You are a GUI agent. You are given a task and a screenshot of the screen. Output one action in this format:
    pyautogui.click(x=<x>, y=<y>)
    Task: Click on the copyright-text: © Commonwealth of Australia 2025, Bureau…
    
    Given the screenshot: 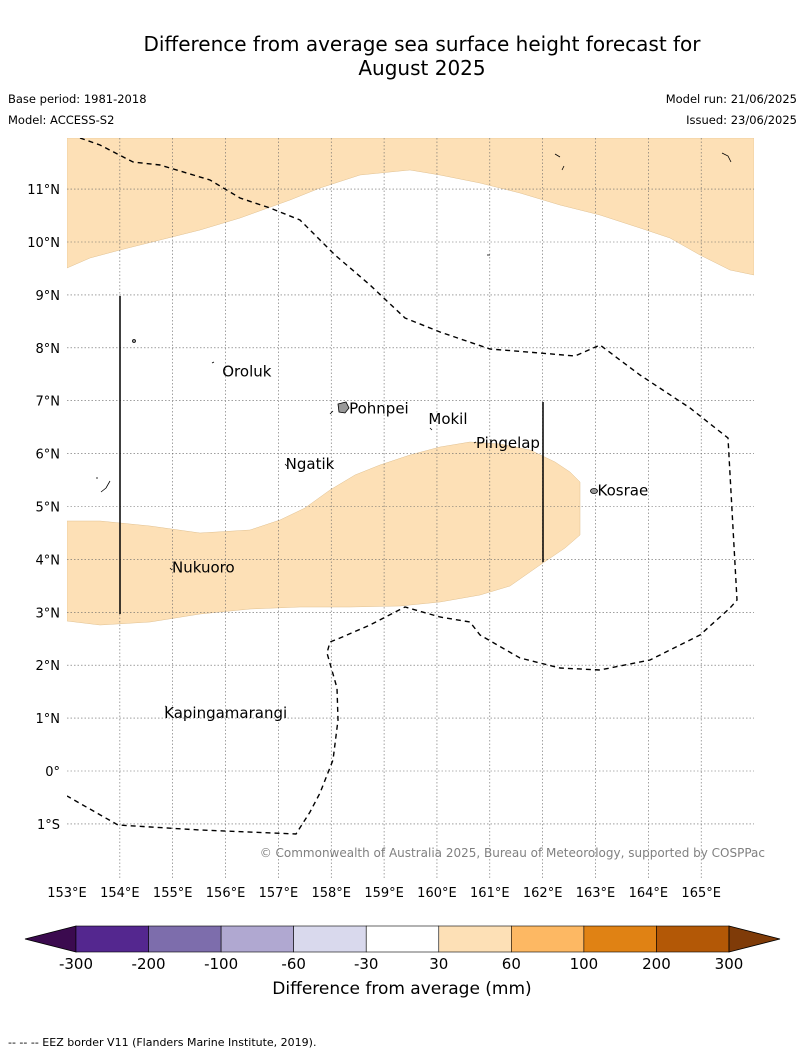 What is the action you would take?
    pyautogui.click(x=512, y=853)
    